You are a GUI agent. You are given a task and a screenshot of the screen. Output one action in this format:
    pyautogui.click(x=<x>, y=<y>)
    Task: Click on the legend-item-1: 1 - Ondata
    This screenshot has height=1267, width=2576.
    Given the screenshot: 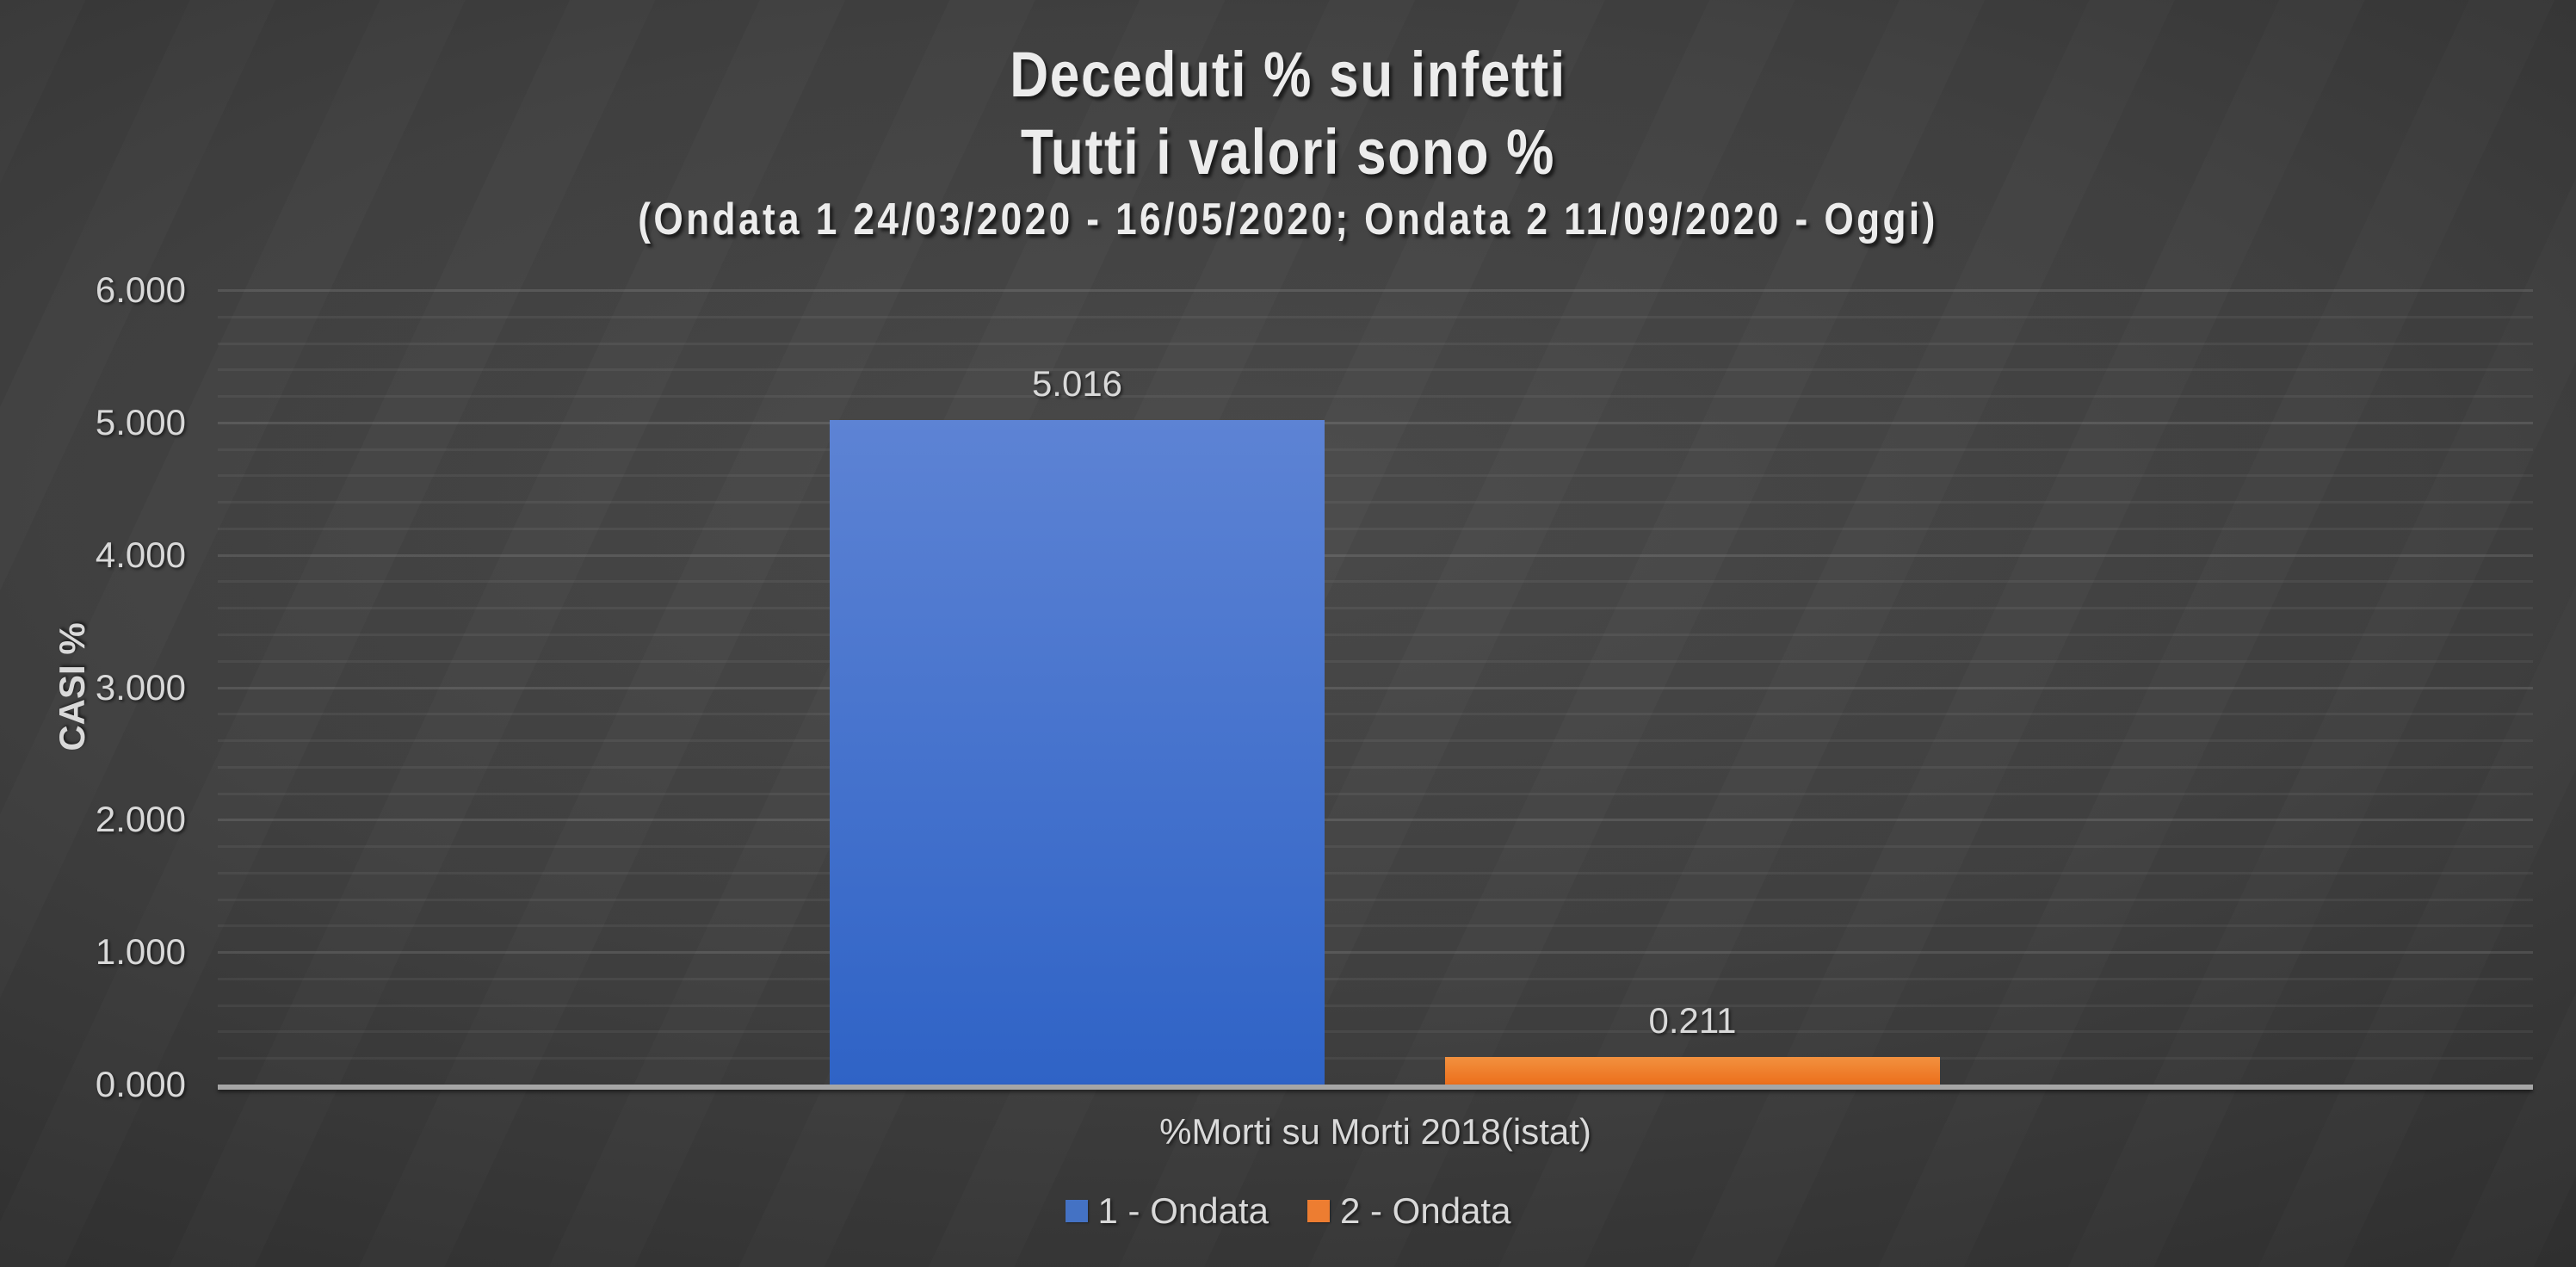 What is the action you would take?
    pyautogui.click(x=1167, y=1211)
    